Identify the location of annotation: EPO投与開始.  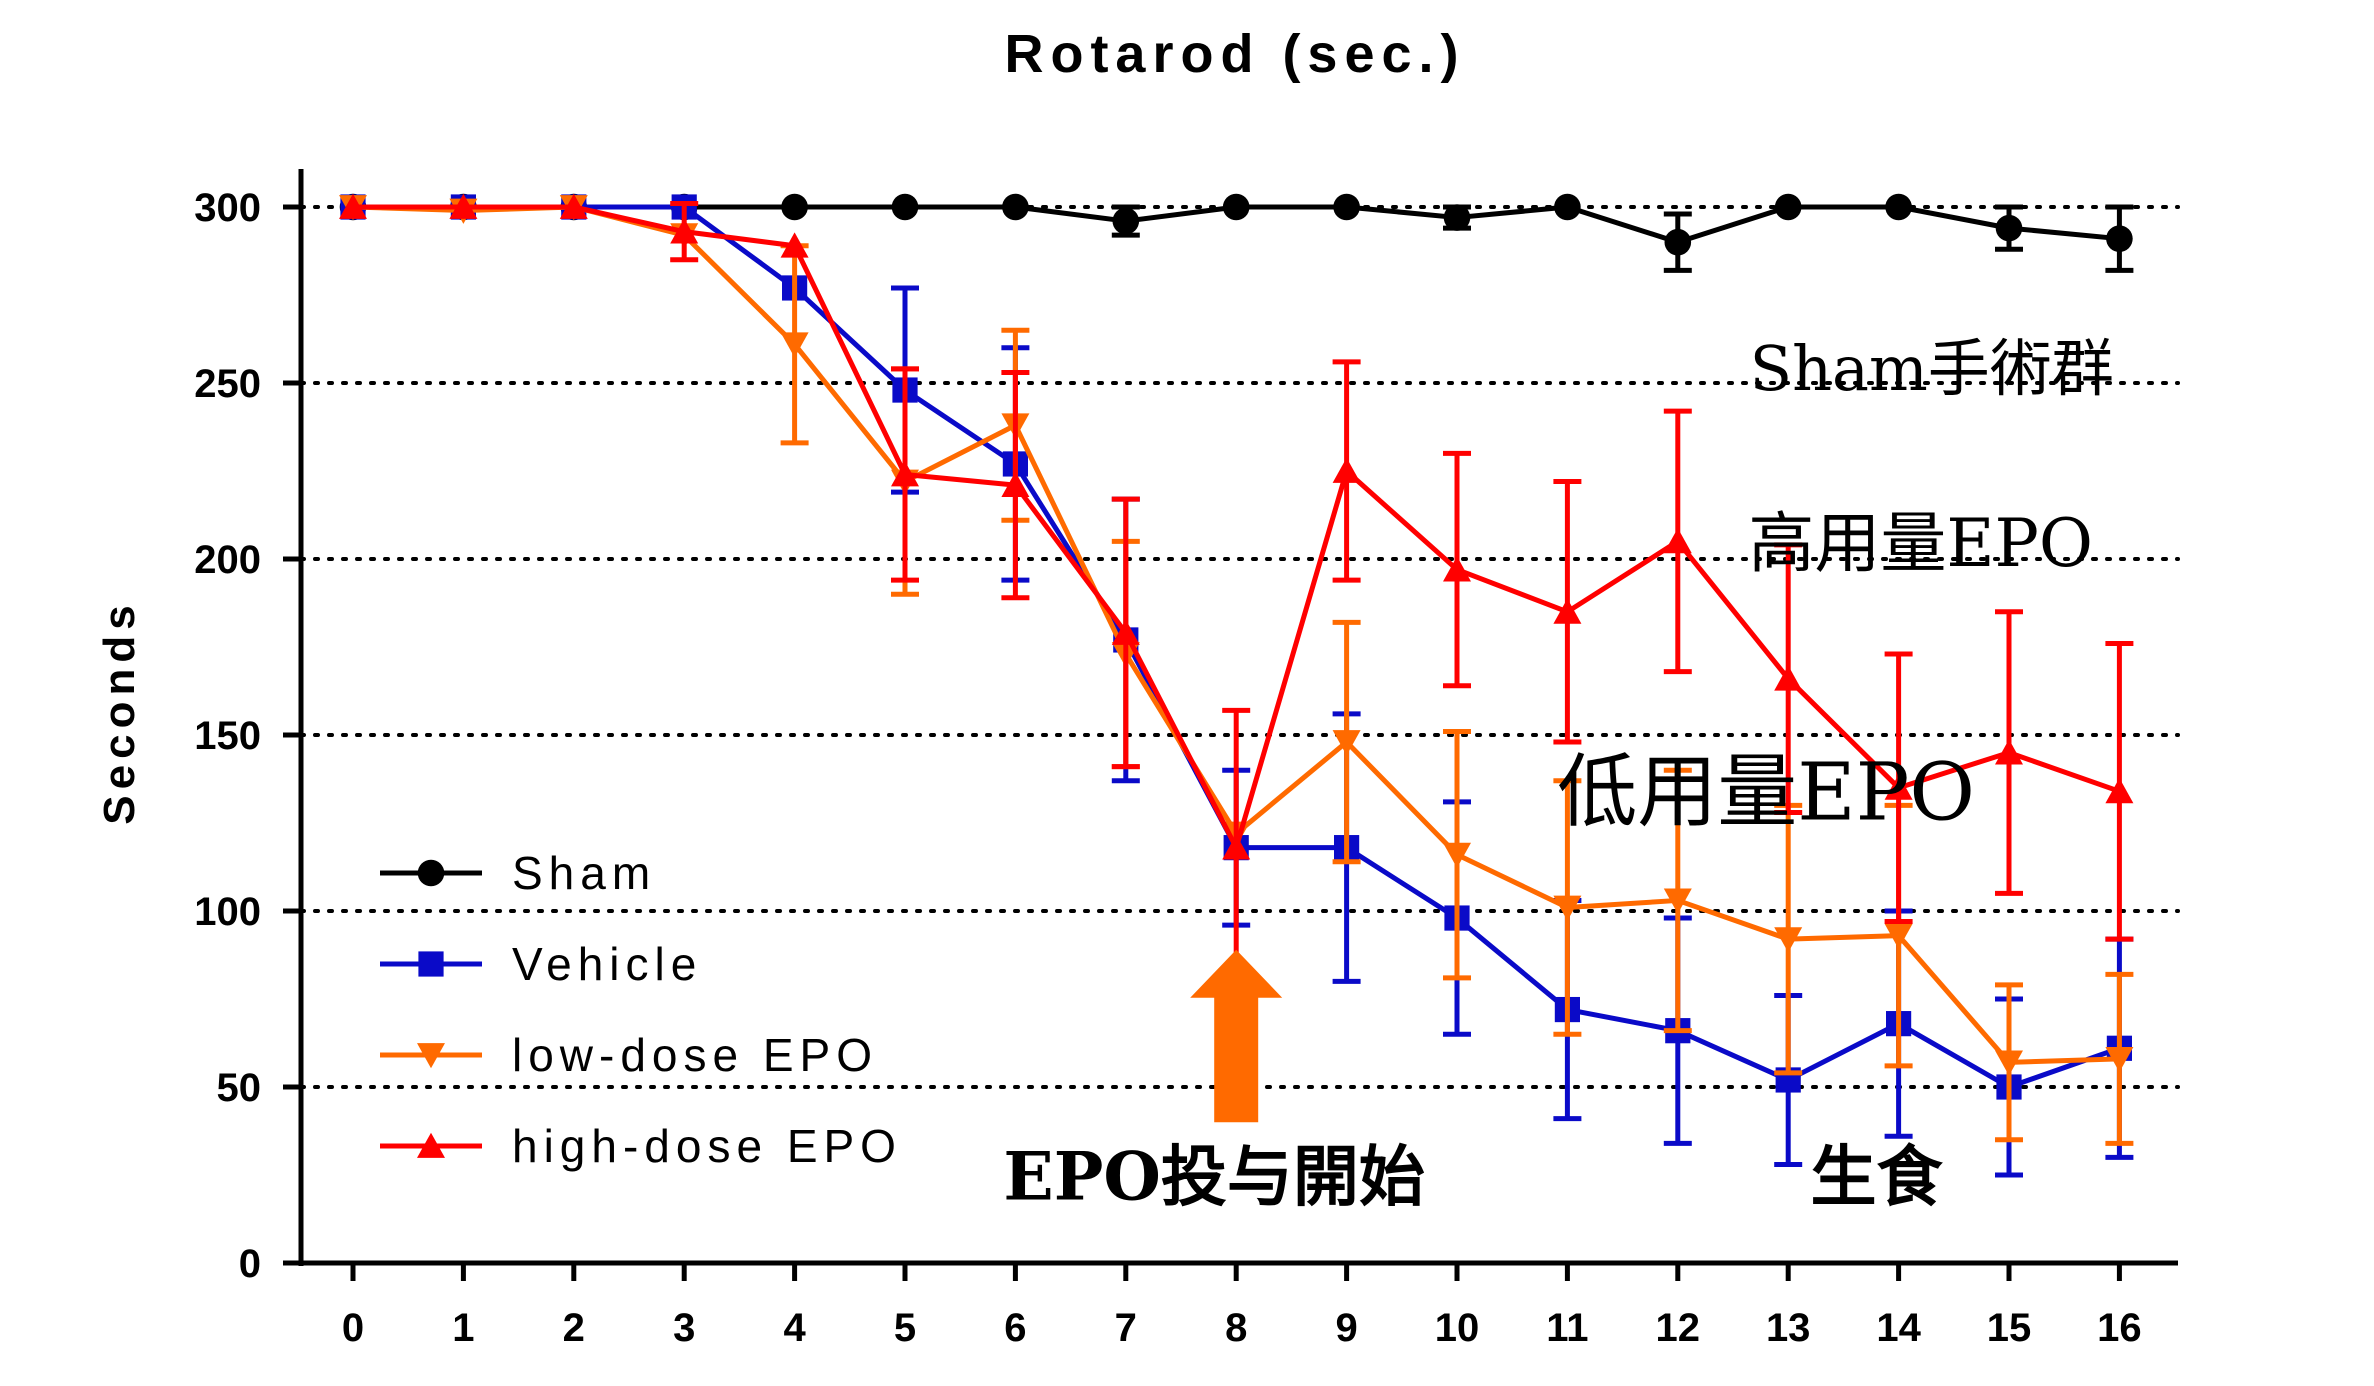
(1213, 1177).